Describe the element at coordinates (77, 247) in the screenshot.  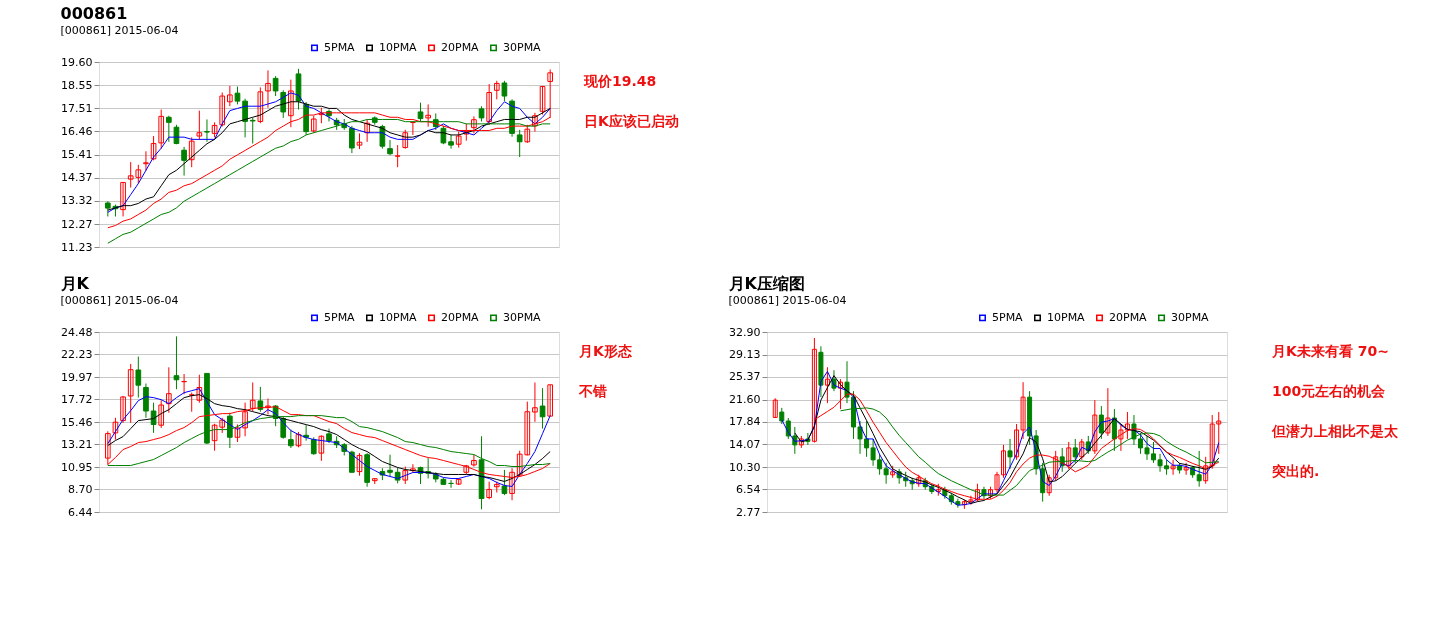
I see `y-tick-label: 11.23` at that location.